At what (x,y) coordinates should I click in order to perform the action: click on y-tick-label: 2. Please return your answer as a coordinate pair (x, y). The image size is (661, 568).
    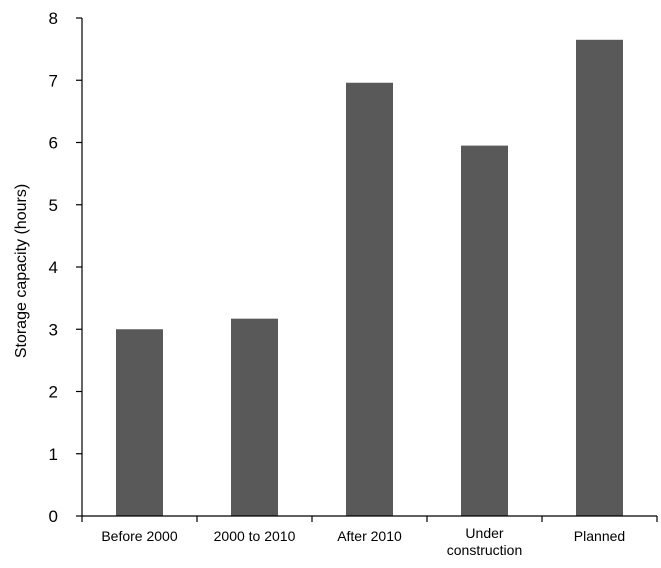
    Looking at the image, I should click on (53, 392).